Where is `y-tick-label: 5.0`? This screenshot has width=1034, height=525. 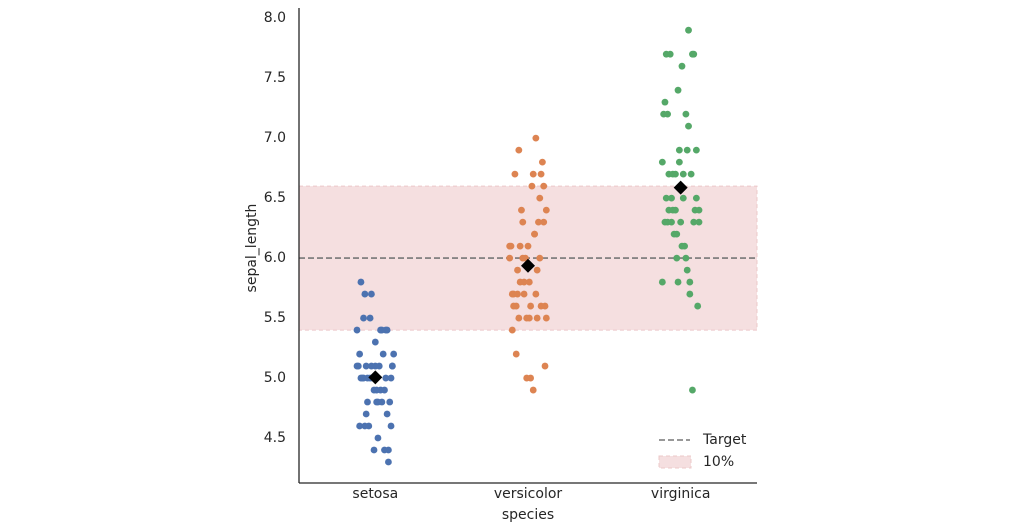 y-tick-label: 5.0 is located at coordinates (275, 378).